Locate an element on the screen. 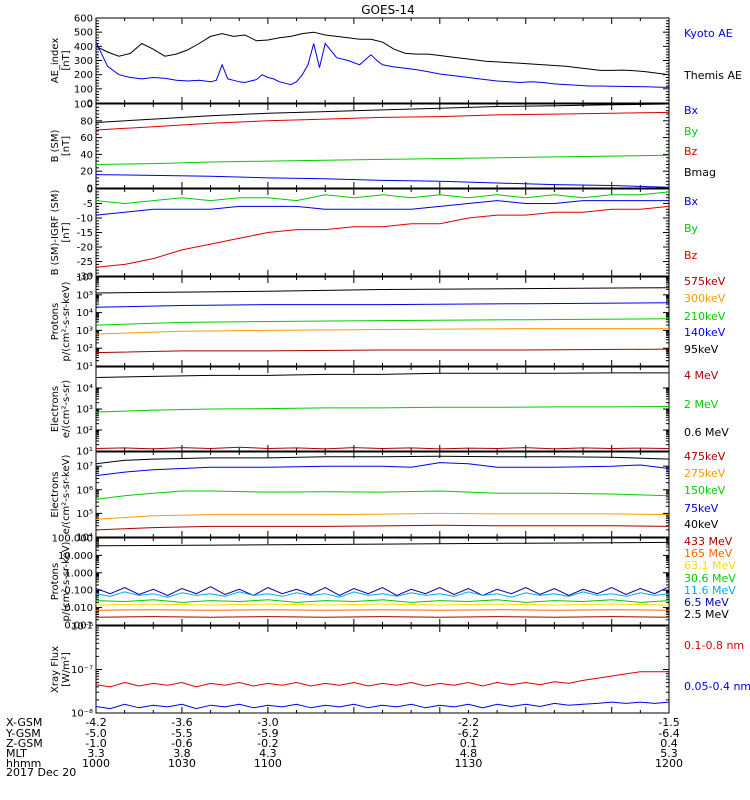  y-axis-label-line: B (SM)-IGRF (SM) is located at coordinates (55, 233).